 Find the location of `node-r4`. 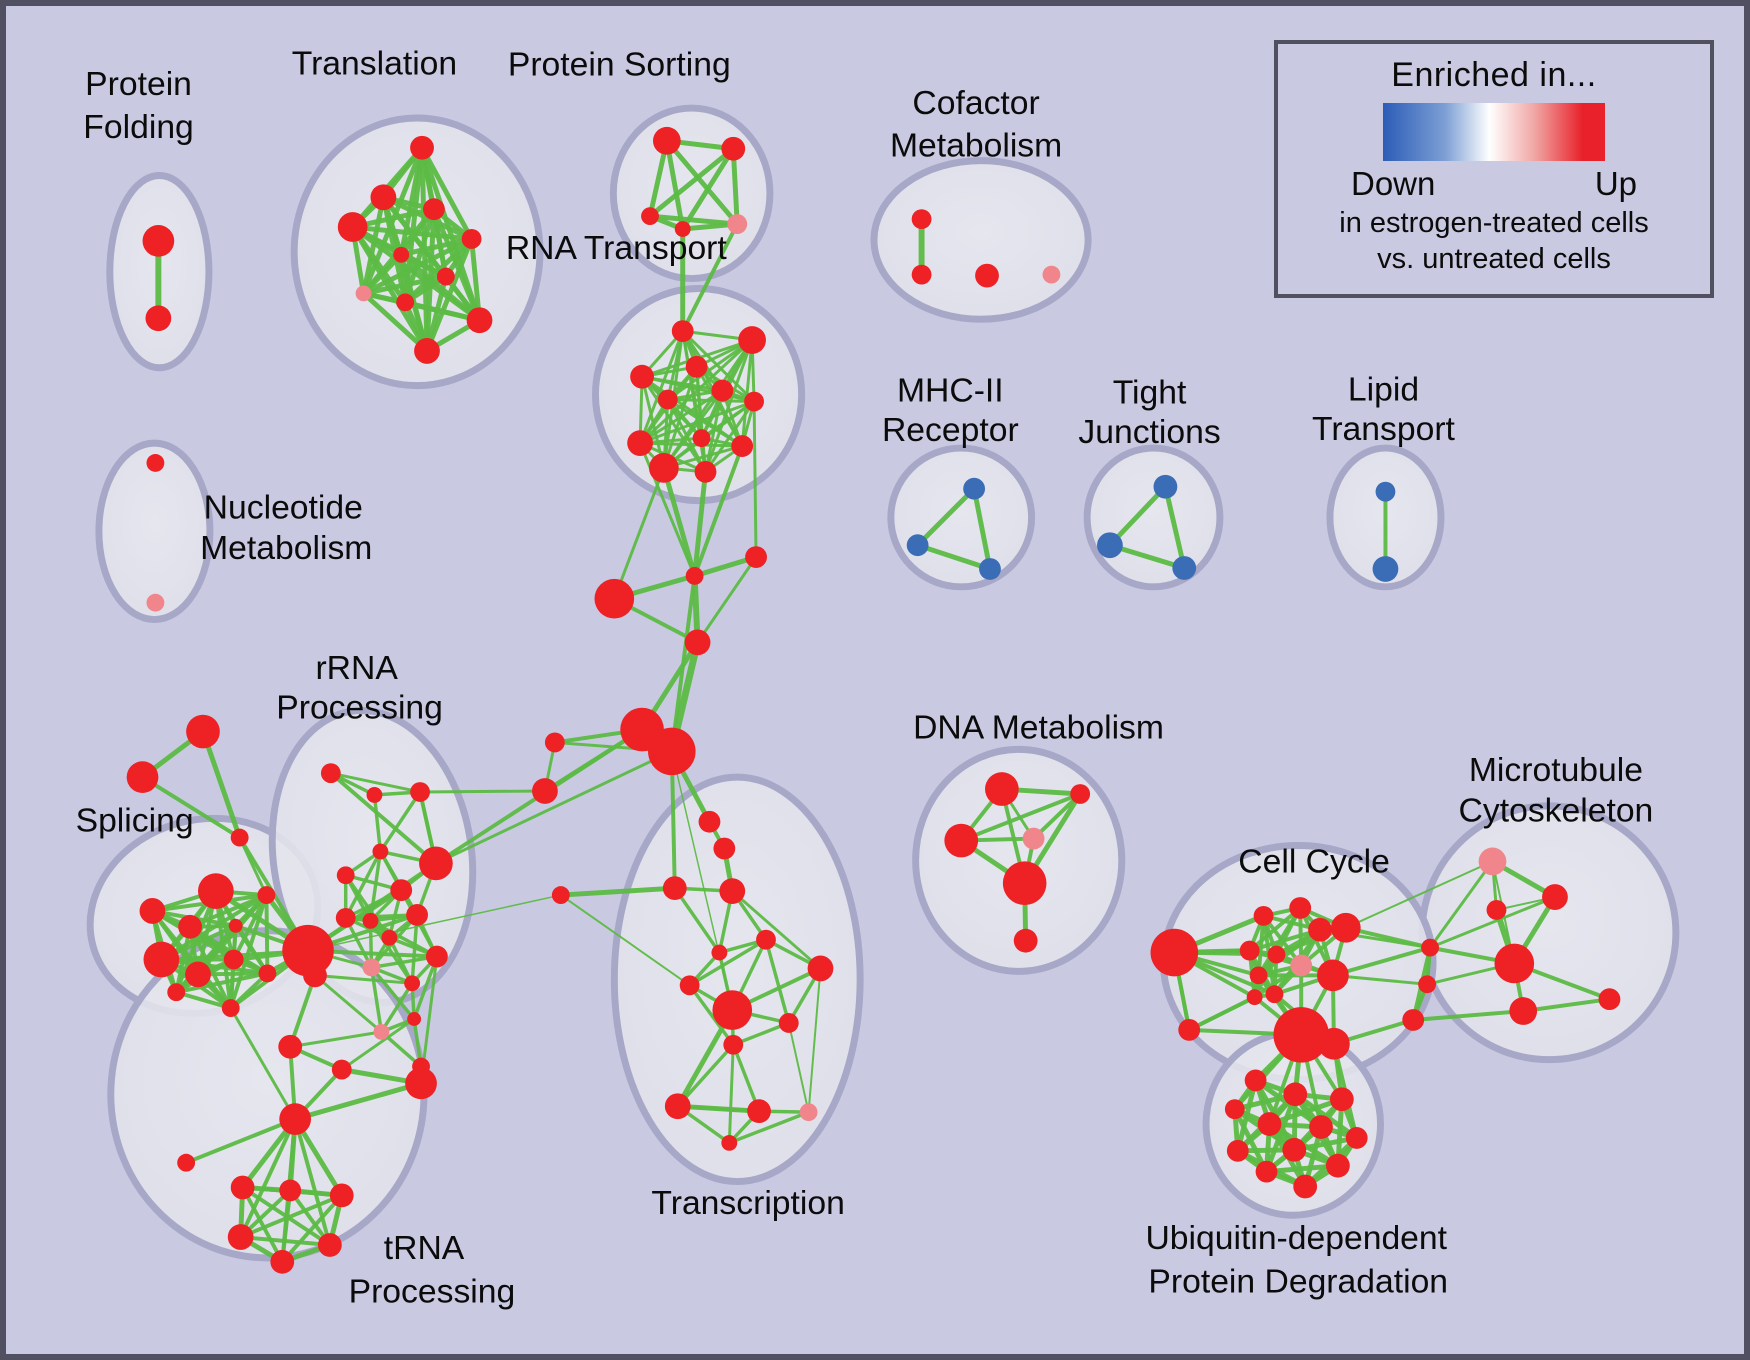

node-r4 is located at coordinates (722, 390).